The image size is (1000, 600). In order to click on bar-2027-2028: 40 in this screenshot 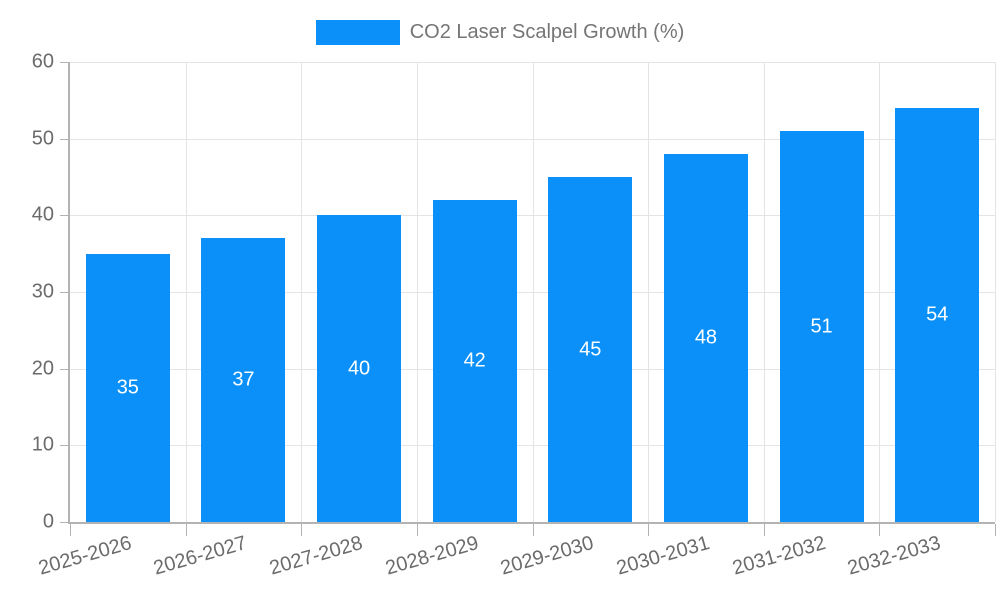, I will do `click(359, 368)`.